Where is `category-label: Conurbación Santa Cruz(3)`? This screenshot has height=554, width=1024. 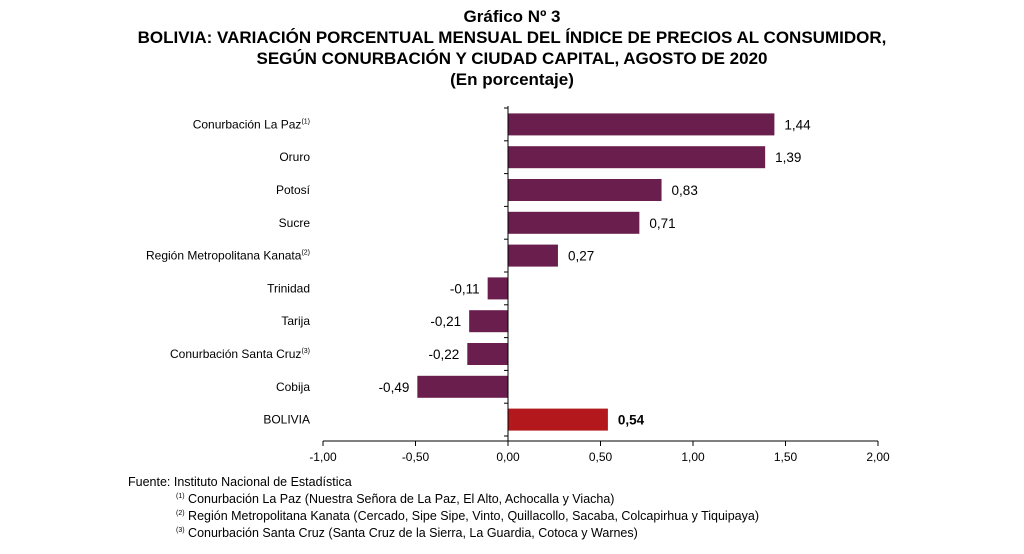 category-label: Conurbación Santa Cruz(3) is located at coordinates (240, 354).